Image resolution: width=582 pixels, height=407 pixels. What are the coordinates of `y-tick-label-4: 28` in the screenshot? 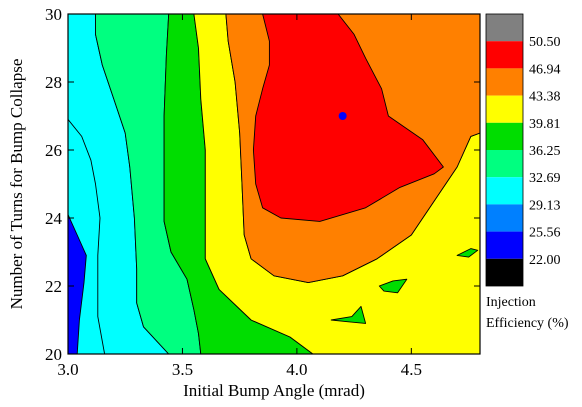 It's located at (53, 82).